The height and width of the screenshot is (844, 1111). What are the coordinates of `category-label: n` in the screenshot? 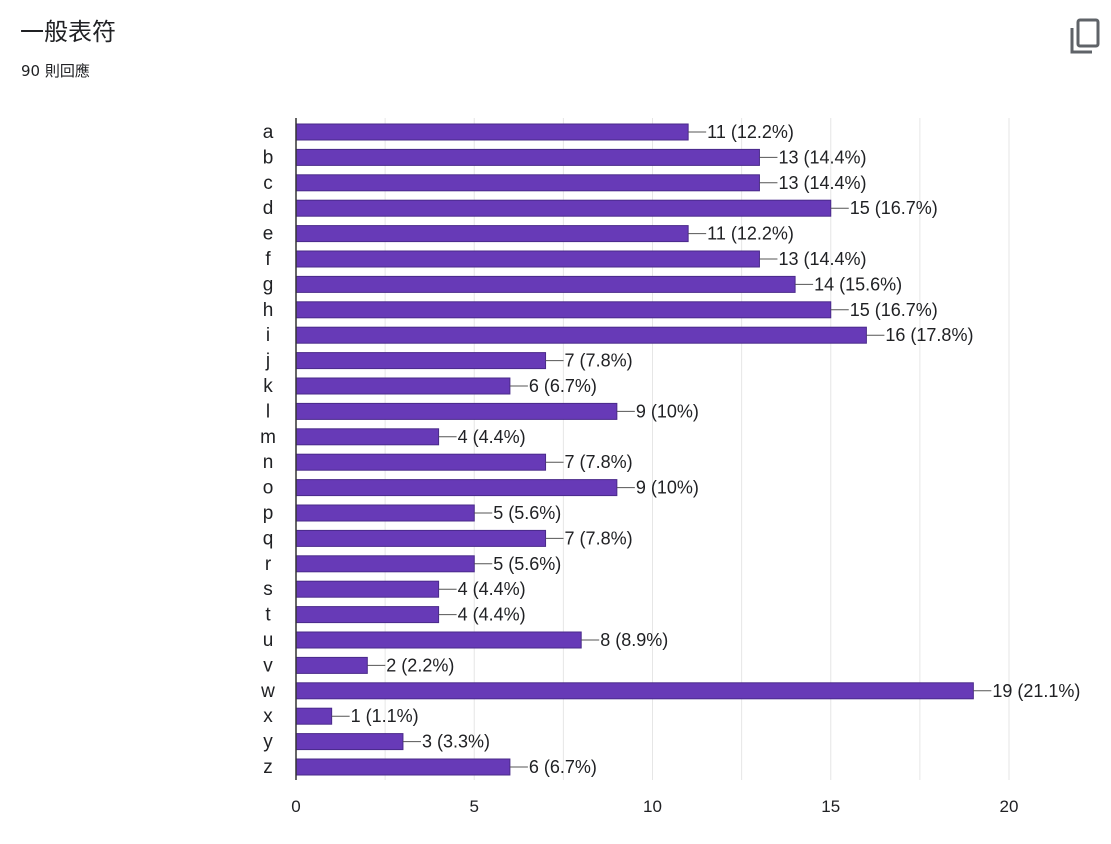 It's located at (268, 462).